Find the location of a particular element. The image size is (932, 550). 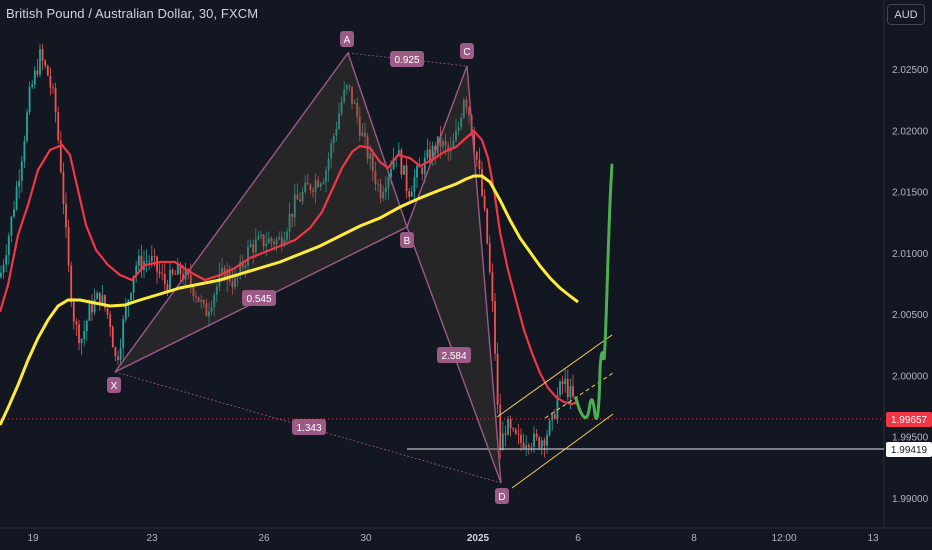

price-axis-tick-1: 2.02000 is located at coordinates (910, 131).